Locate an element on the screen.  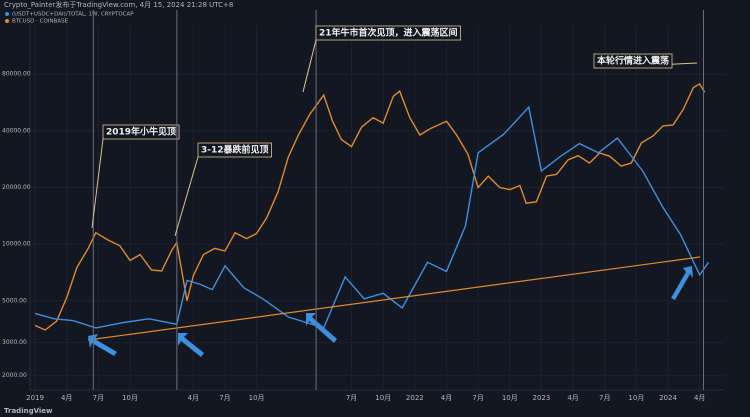
annotation-text: 本轮行情进入震荡 is located at coordinates (633, 61).